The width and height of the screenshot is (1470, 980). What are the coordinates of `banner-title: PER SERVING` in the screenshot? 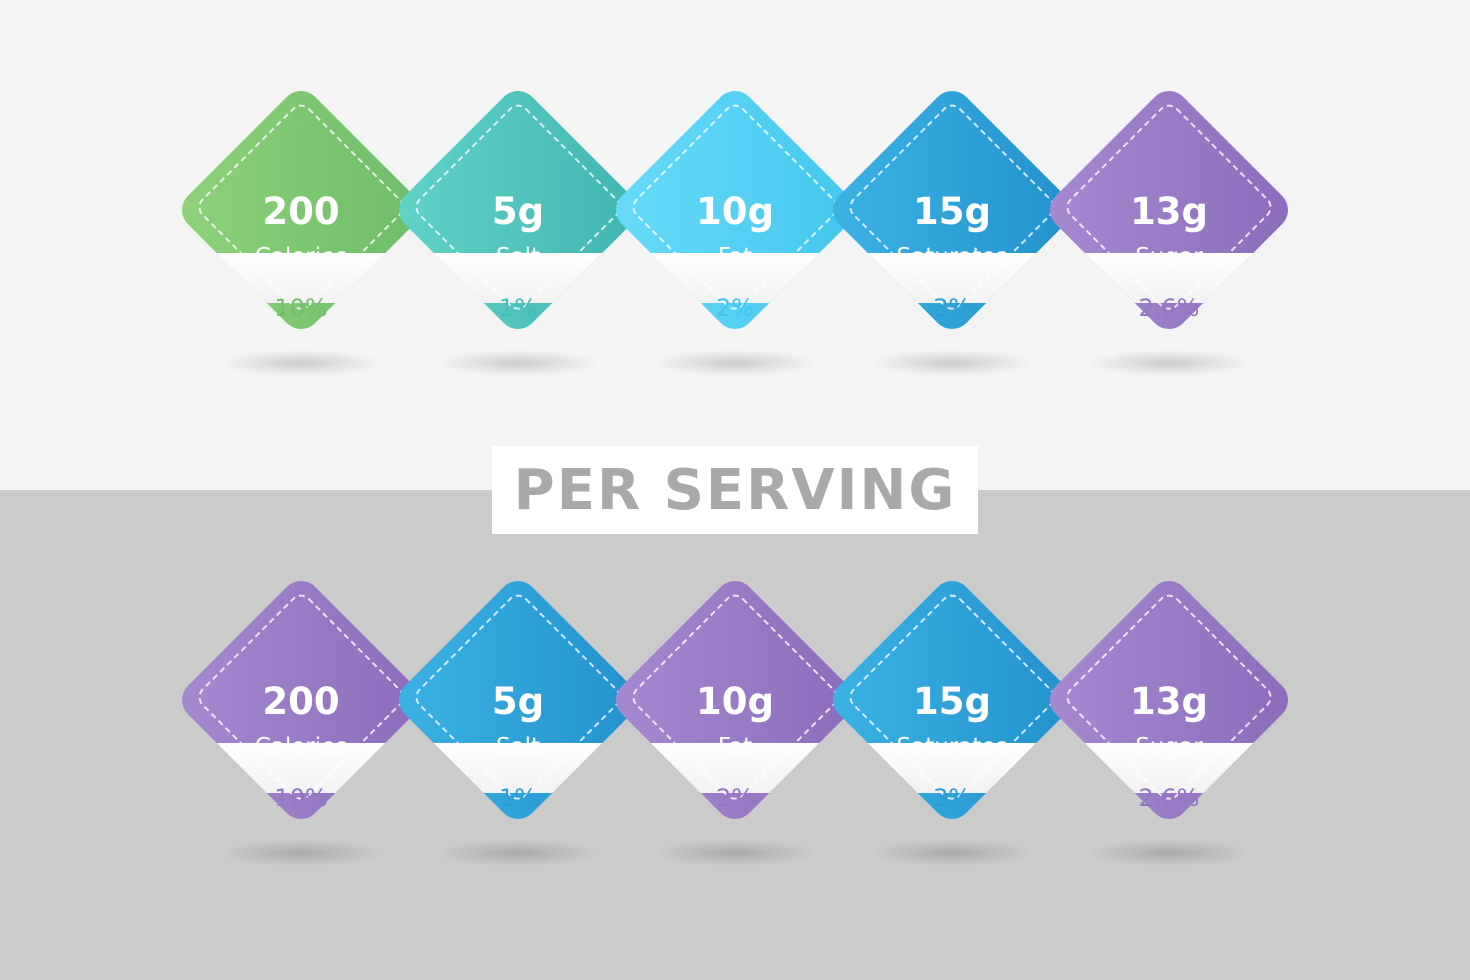 It's located at (735, 490).